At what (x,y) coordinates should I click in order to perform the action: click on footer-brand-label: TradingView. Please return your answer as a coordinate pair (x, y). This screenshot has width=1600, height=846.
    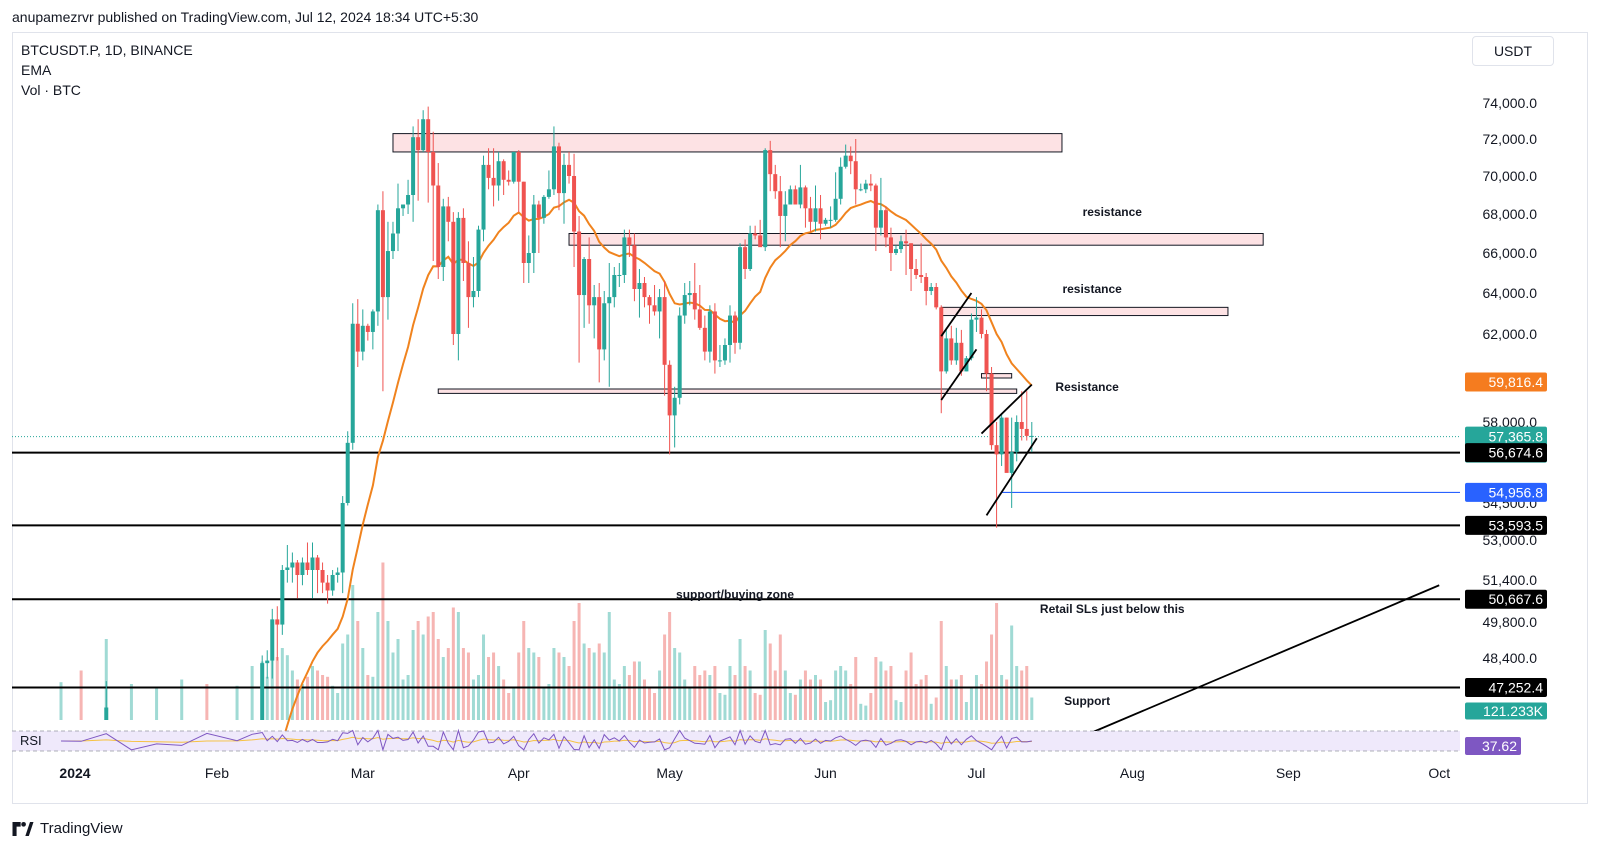
    Looking at the image, I should click on (81, 828).